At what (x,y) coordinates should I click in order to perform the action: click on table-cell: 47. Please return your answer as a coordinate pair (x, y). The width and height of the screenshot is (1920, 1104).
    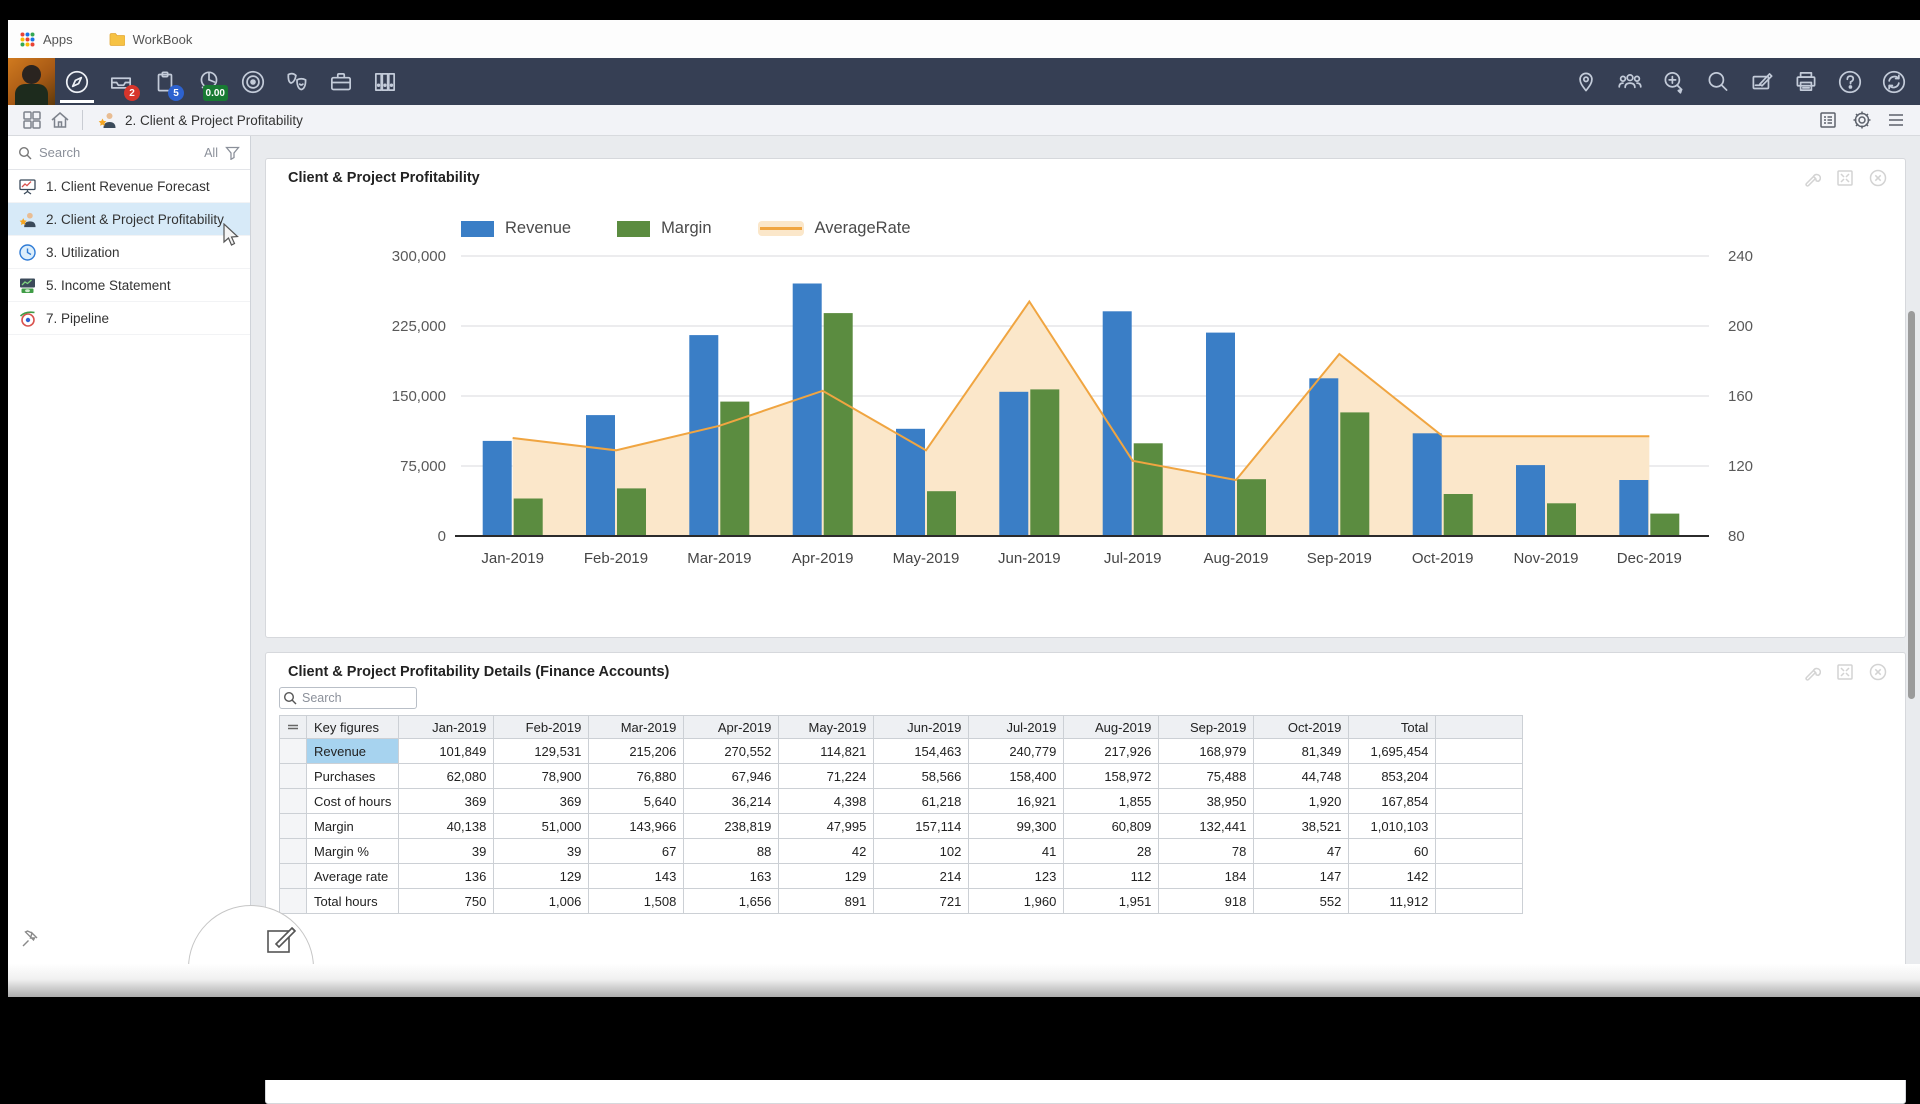
    Looking at the image, I should click on (1301, 851).